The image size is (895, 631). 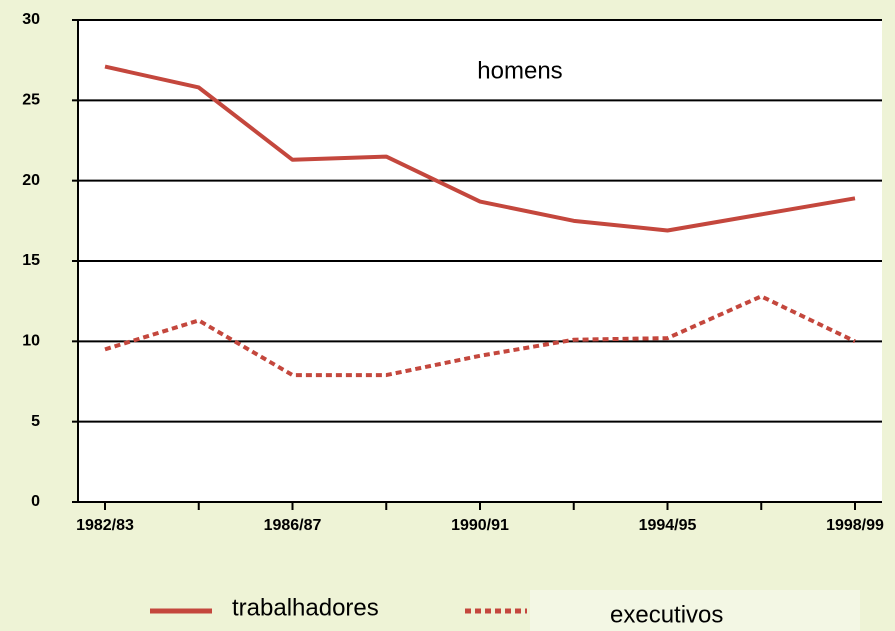 I want to click on legend-label: executivos, so click(x=666, y=614).